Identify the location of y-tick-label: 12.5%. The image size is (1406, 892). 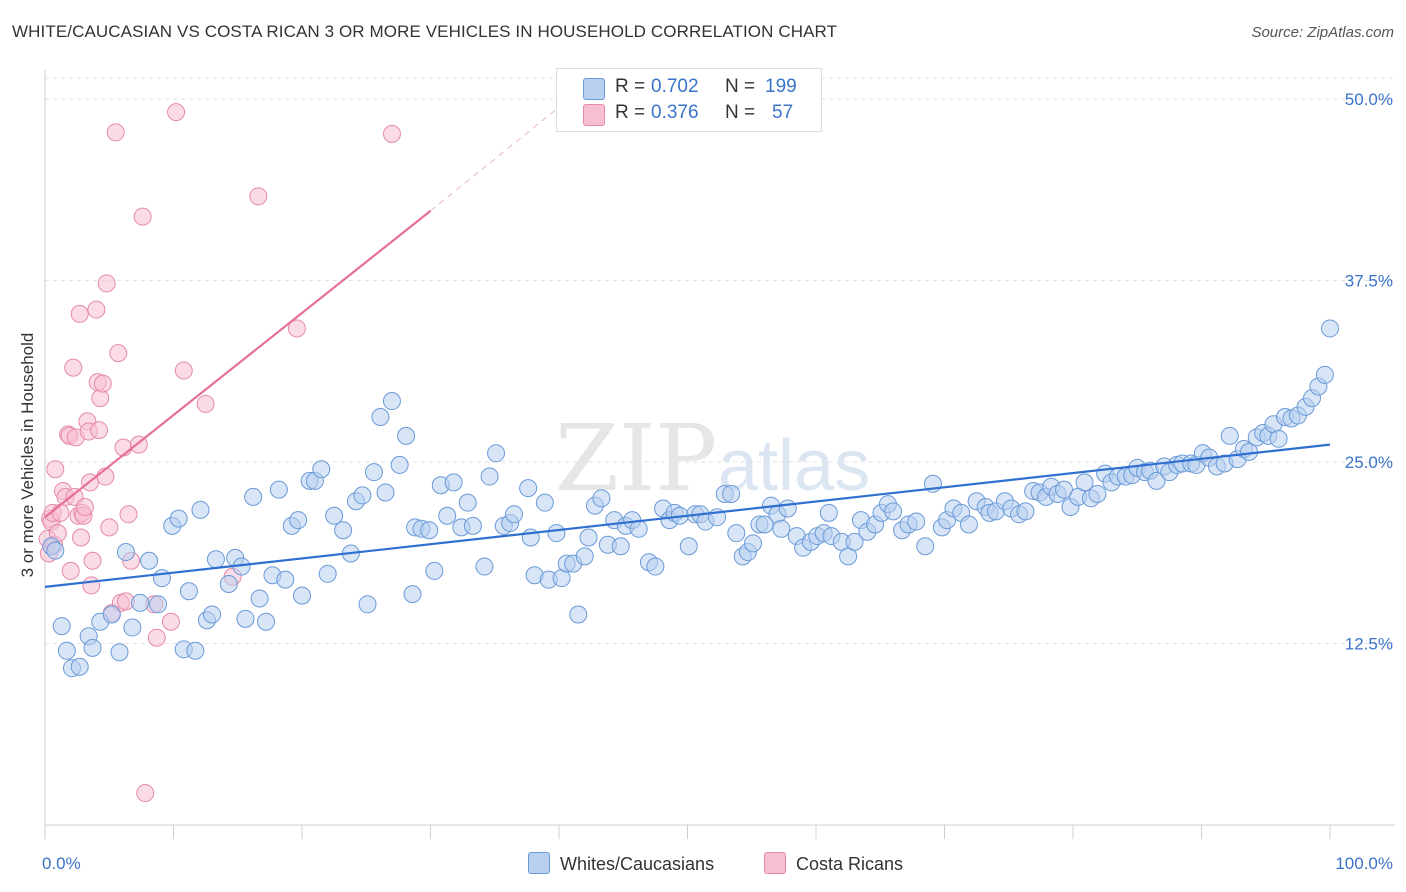
(1369, 644).